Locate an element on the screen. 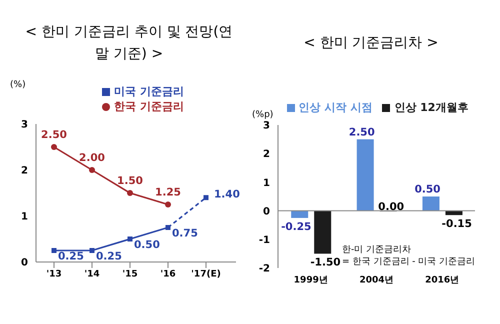 The height and width of the screenshot is (324, 500). legend-label: 인상 시작 시점 is located at coordinates (335, 107).